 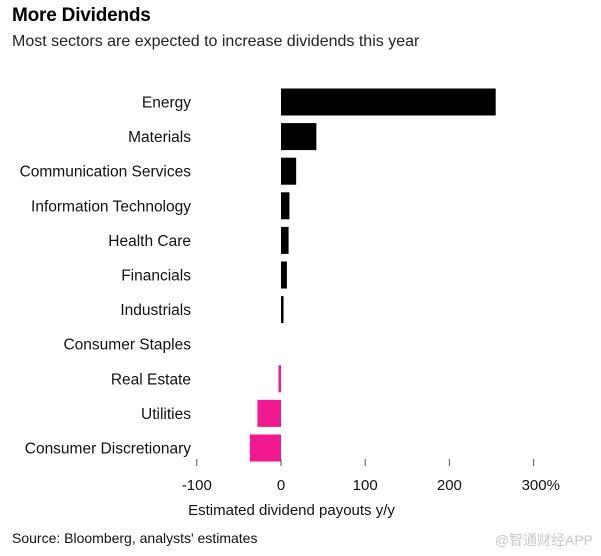 I want to click on category-label: Consumer Staples, so click(x=127, y=345).